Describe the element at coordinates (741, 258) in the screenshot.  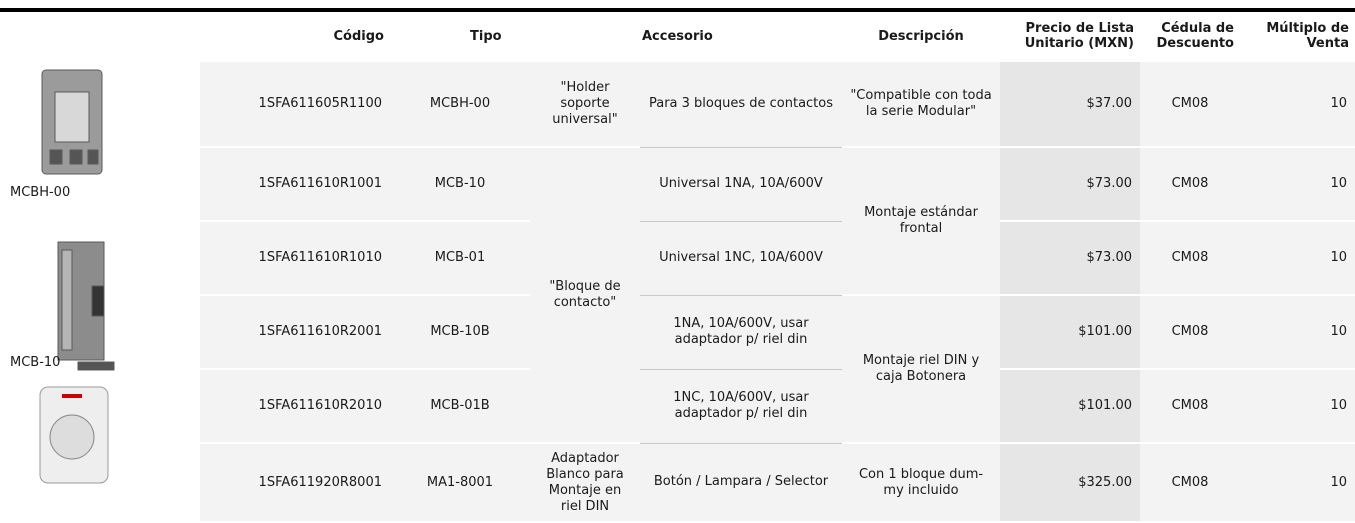
I see `accesorio: Universal 1NC, 10A/600V` at that location.